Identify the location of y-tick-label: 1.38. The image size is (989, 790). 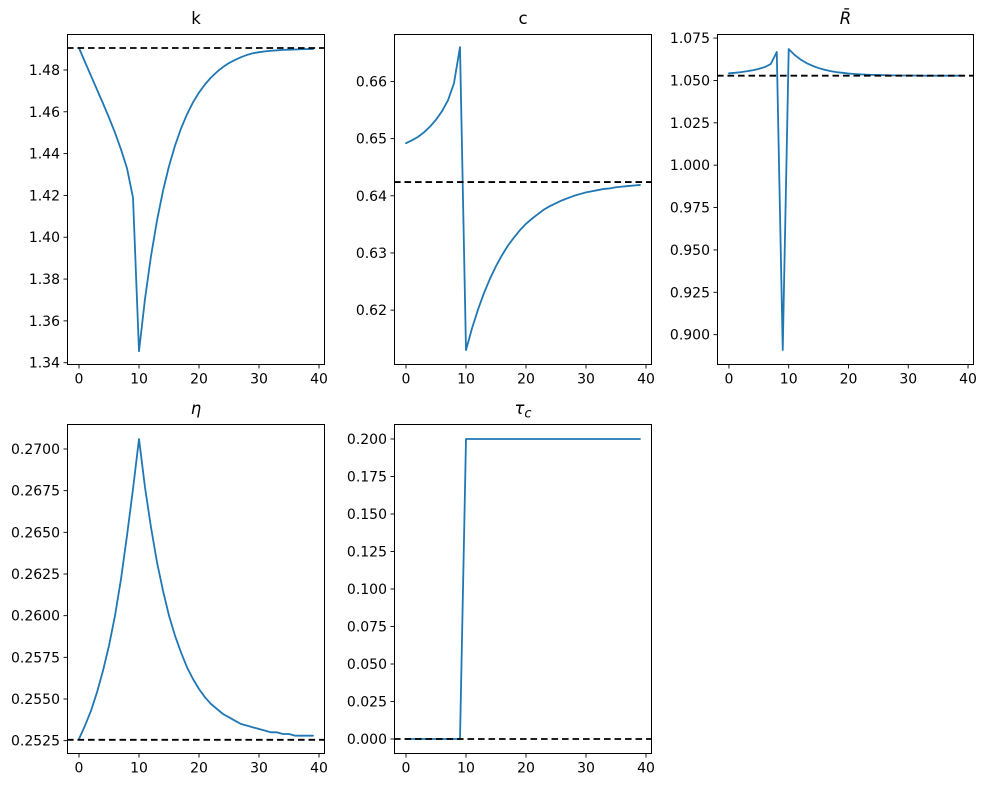
(44, 280).